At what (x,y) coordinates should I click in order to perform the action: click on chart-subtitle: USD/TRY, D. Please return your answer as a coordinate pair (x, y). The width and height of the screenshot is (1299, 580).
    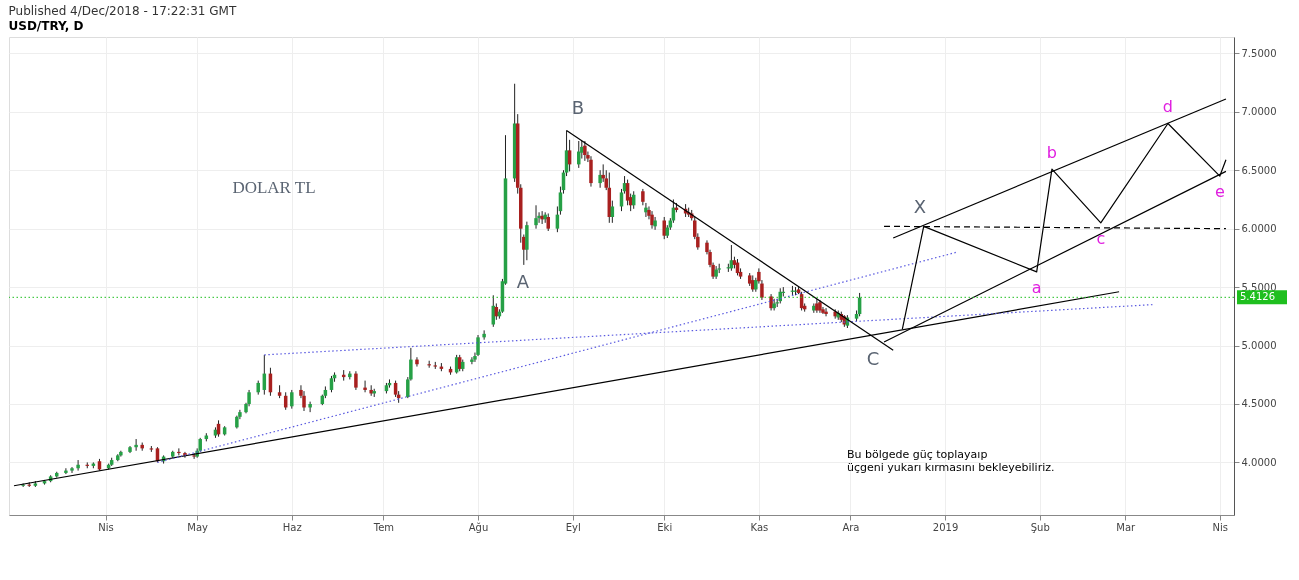
    Looking at the image, I should click on (46, 26).